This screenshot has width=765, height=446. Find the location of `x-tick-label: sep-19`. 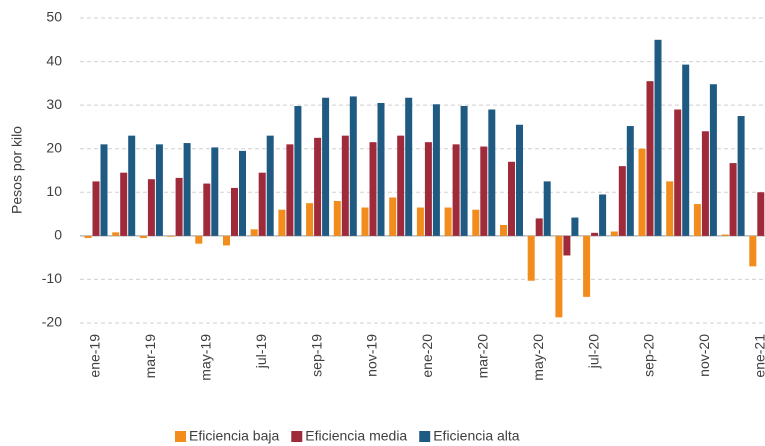

x-tick-label: sep-19 is located at coordinates (316, 355).